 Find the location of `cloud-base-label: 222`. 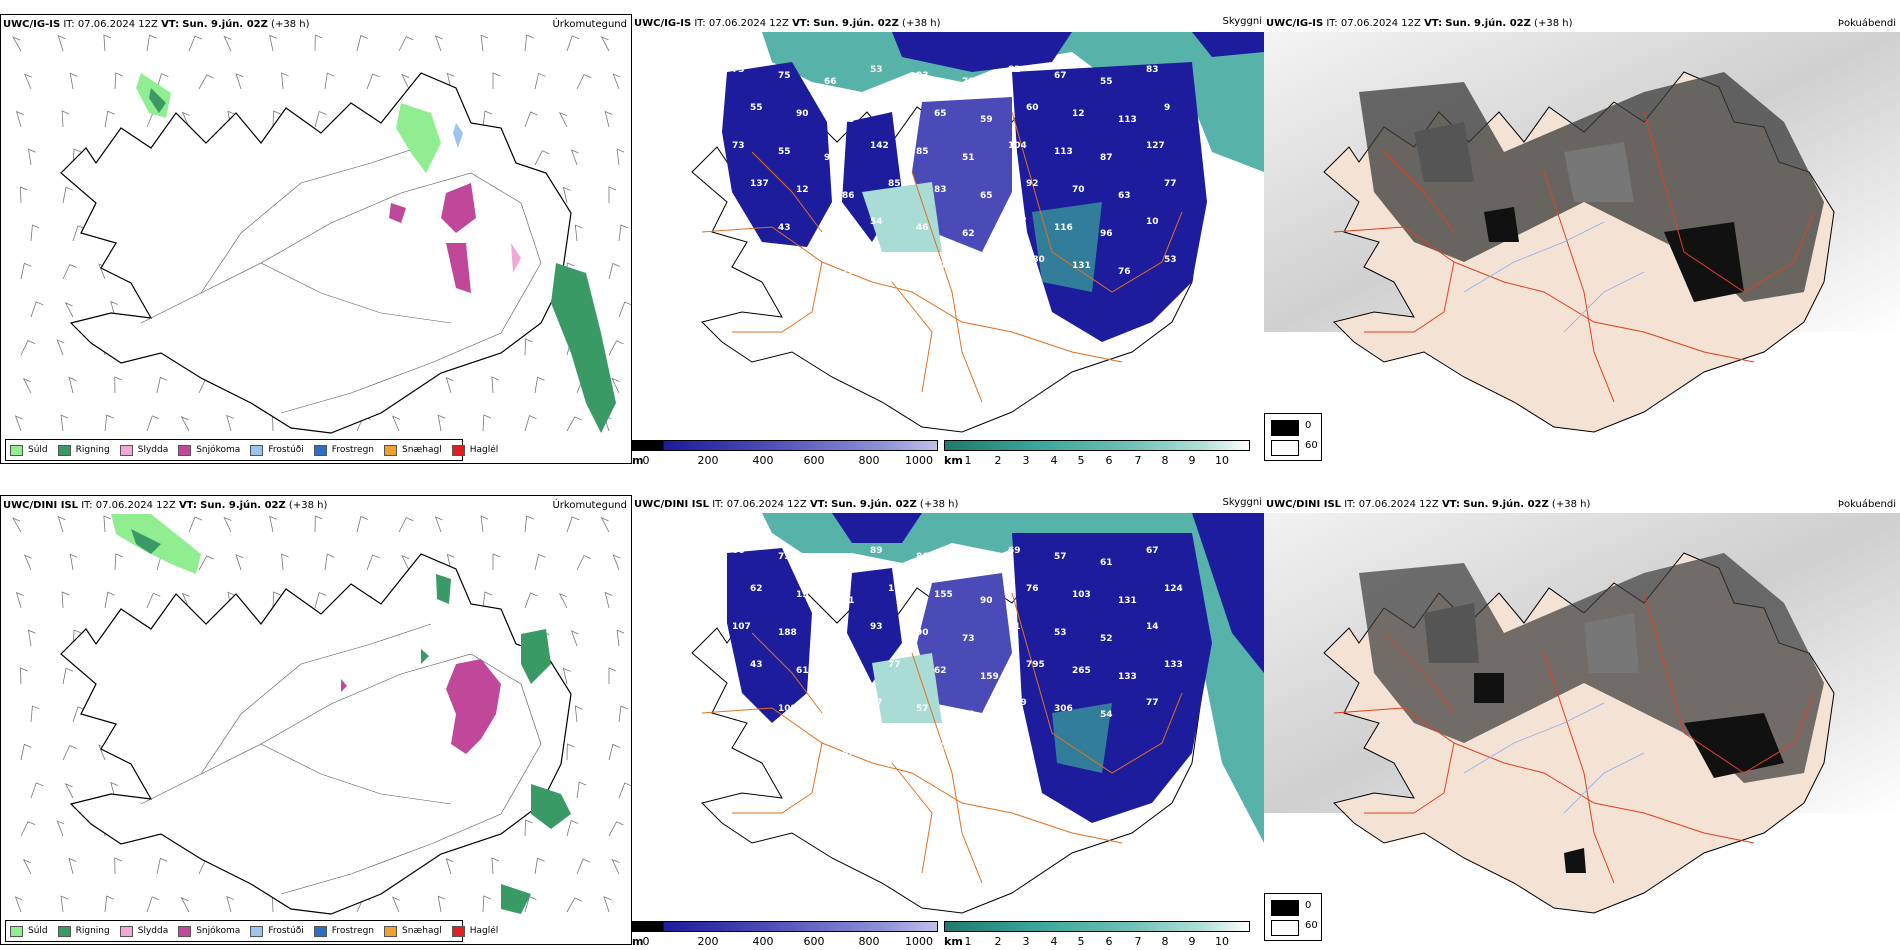

cloud-base-label: 222 is located at coordinates (897, 260).